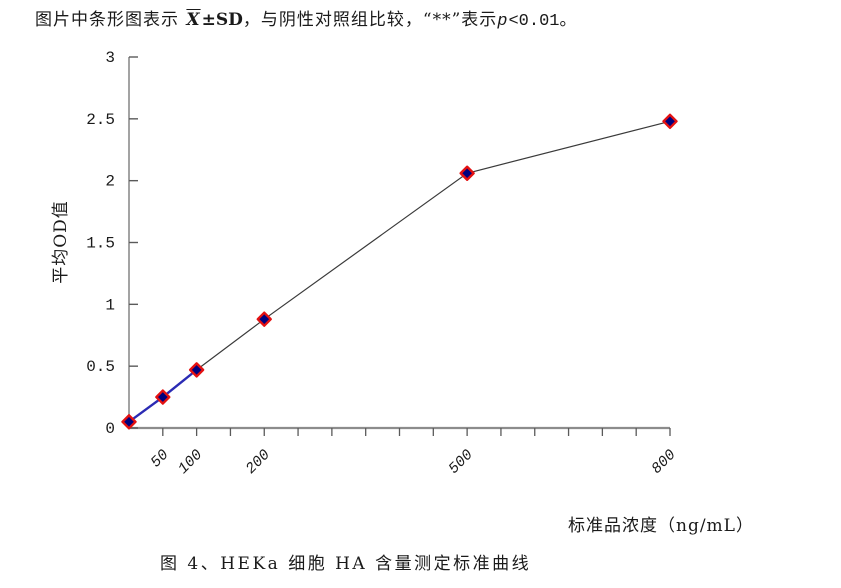 The image size is (841, 588). What do you see at coordinates (110, 182) in the screenshot?
I see `y-tick-label: 2` at bounding box center [110, 182].